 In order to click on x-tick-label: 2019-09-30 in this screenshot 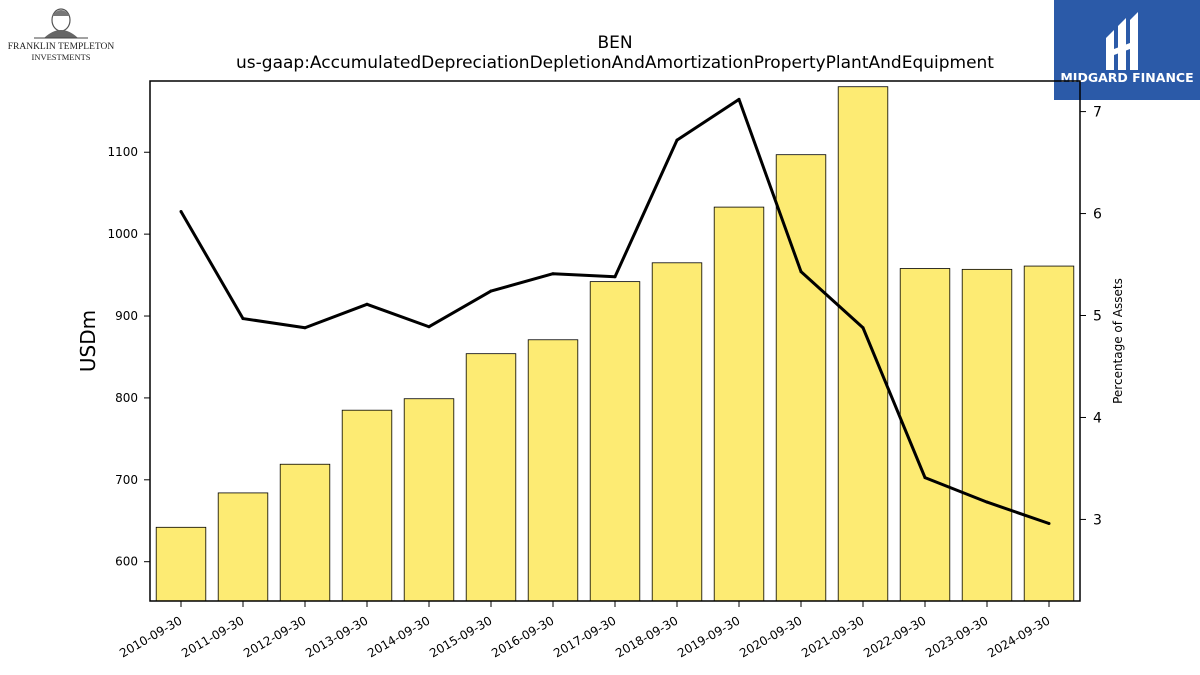, I will do `click(708, 636)`.